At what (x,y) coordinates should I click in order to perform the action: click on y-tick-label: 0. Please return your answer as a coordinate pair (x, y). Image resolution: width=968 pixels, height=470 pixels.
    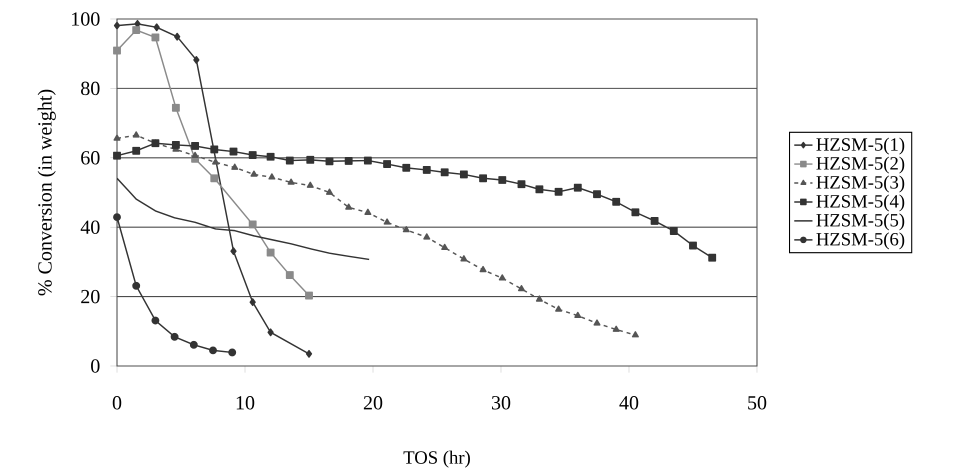
    Looking at the image, I should click on (95, 366).